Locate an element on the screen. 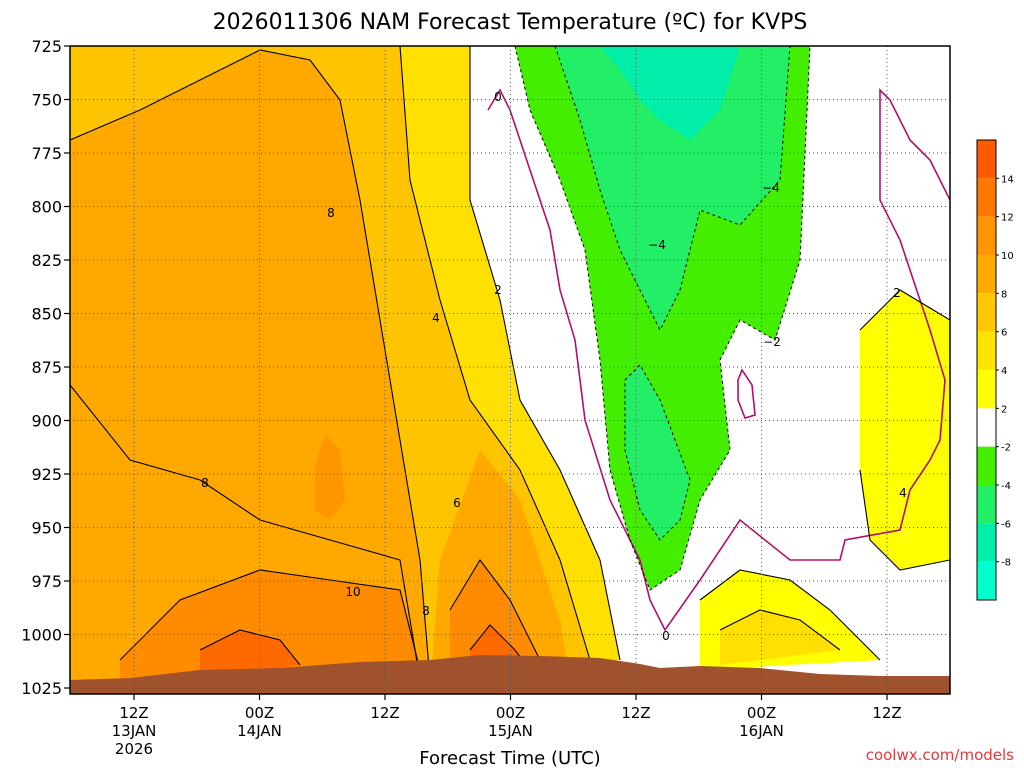 The width and height of the screenshot is (1024, 768). contour-label-10: 4 is located at coordinates (903, 493).